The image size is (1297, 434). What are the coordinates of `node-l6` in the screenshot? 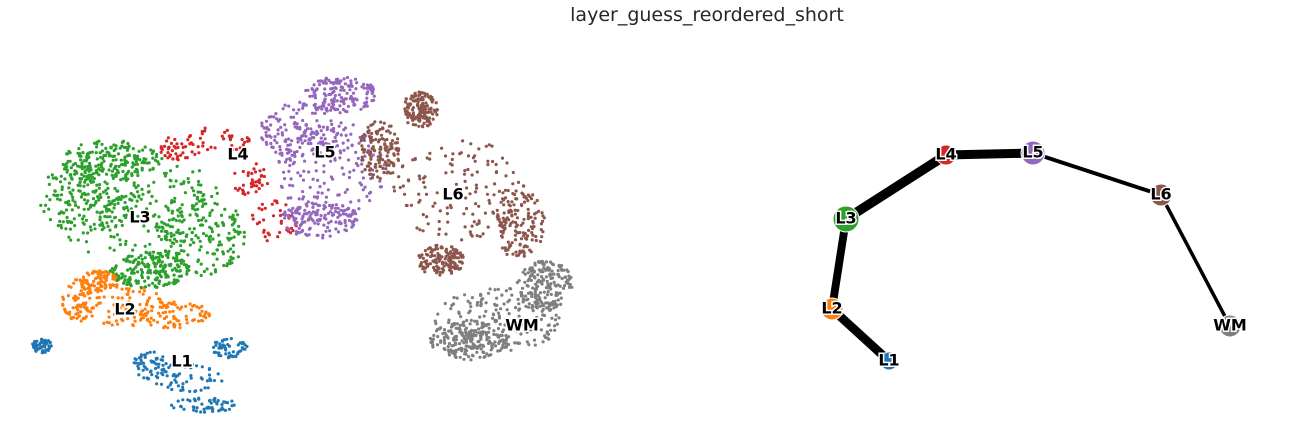 It's located at (1161, 195).